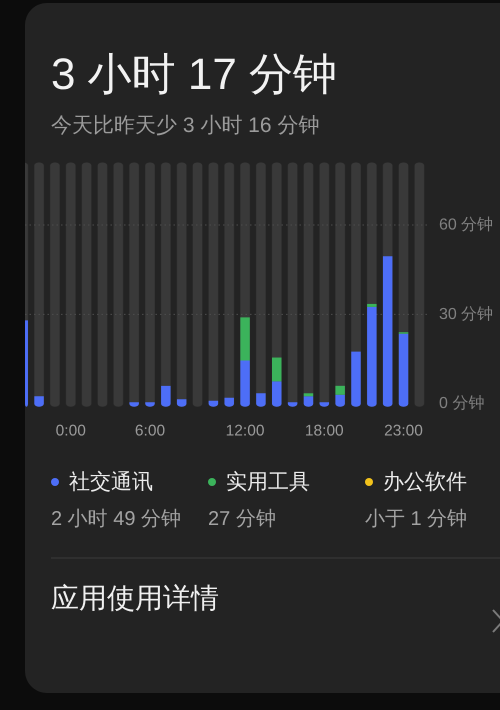 The width and height of the screenshot is (500, 710). I want to click on subtitle: 今天比昨天少 3 小时 16 分钟, so click(185, 125).